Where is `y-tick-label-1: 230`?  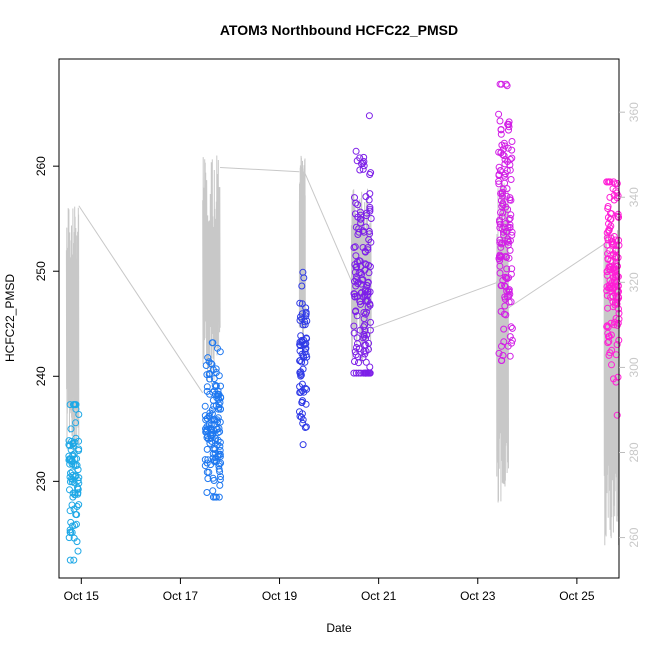
y-tick-label-1: 230 is located at coordinates (41, 481).